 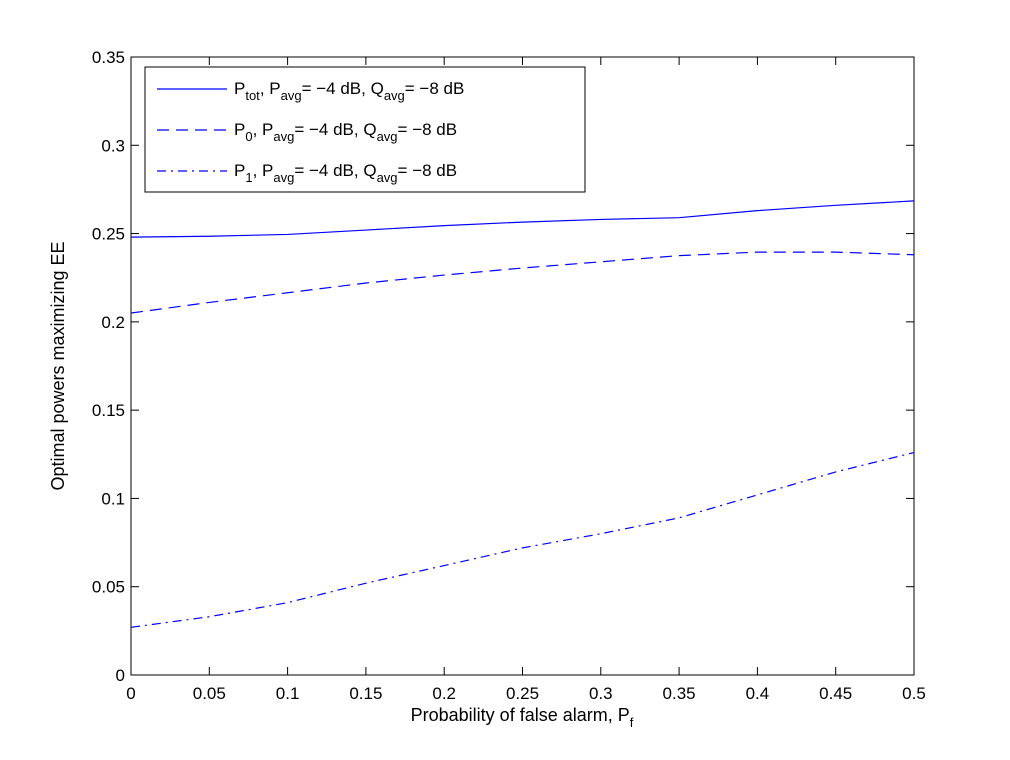 I want to click on y-tick-label: 0.05, so click(x=108, y=587).